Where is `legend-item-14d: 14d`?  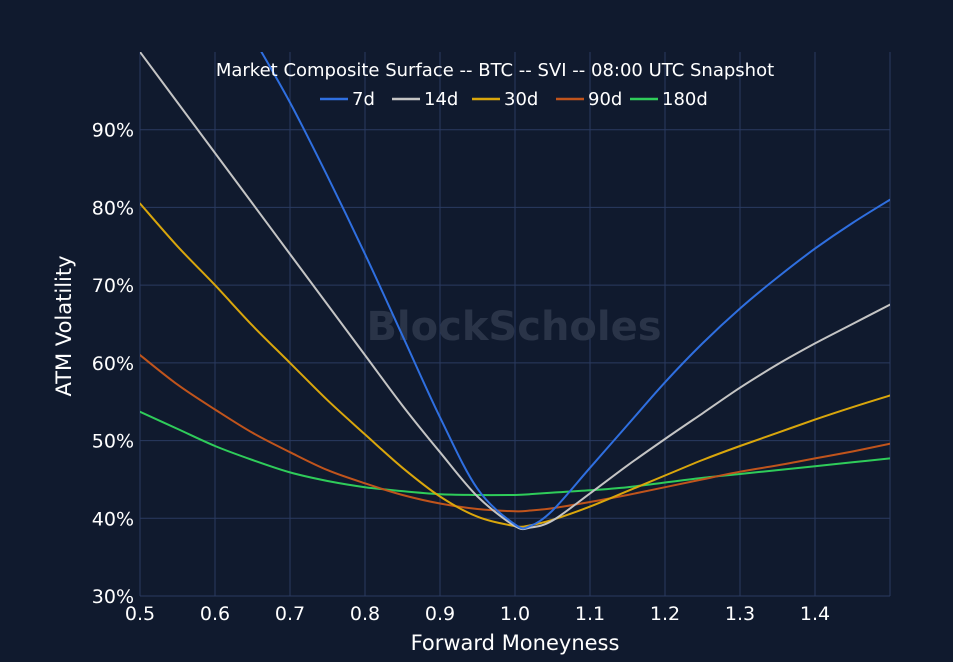
legend-item-14d: 14d is located at coordinates (425, 99).